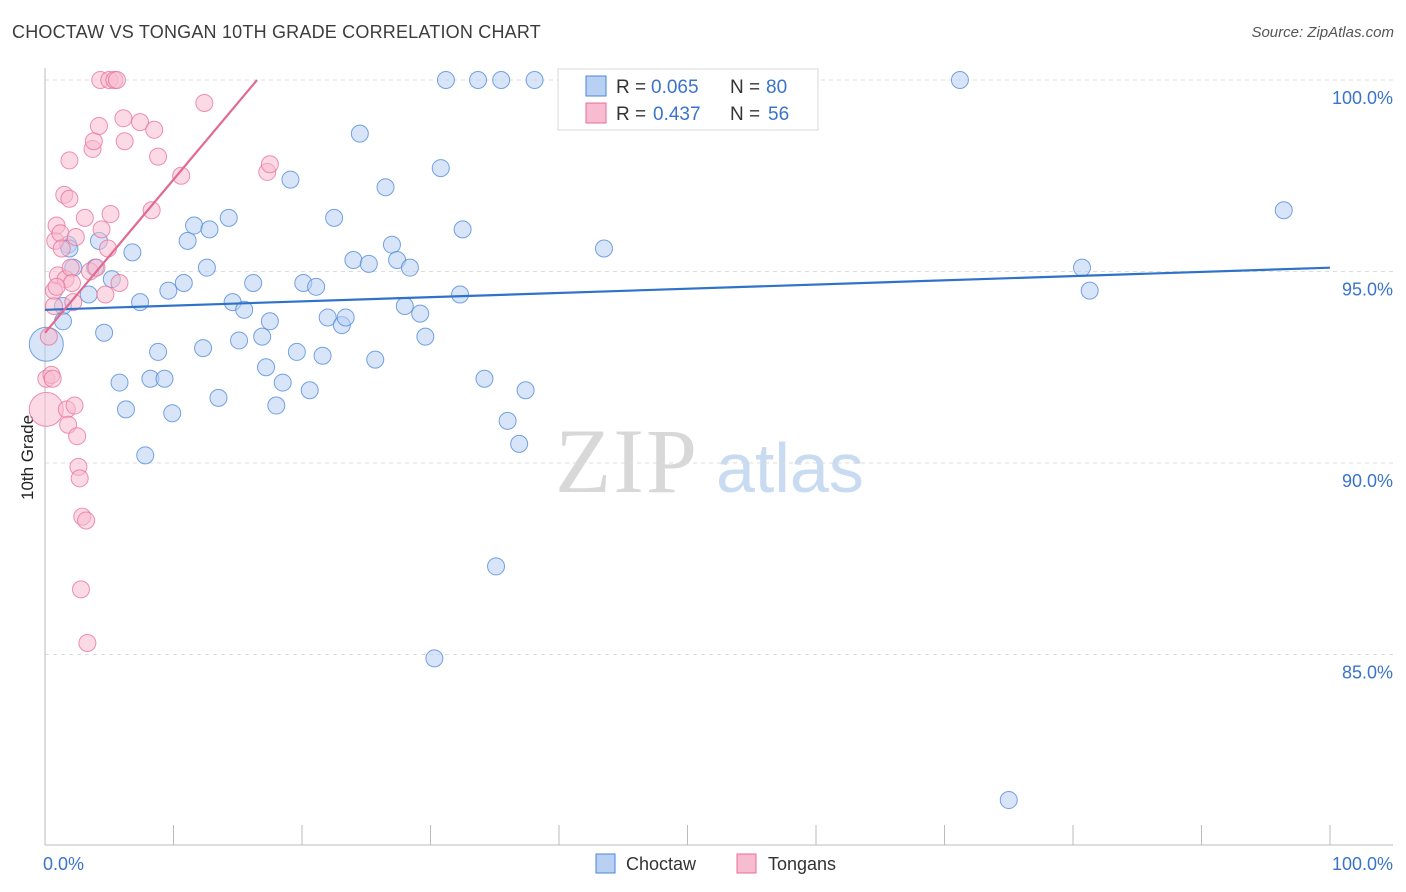 The width and height of the screenshot is (1406, 892). What do you see at coordinates (745, 114) in the screenshot?
I see `stats-n-label-tongans: N =` at bounding box center [745, 114].